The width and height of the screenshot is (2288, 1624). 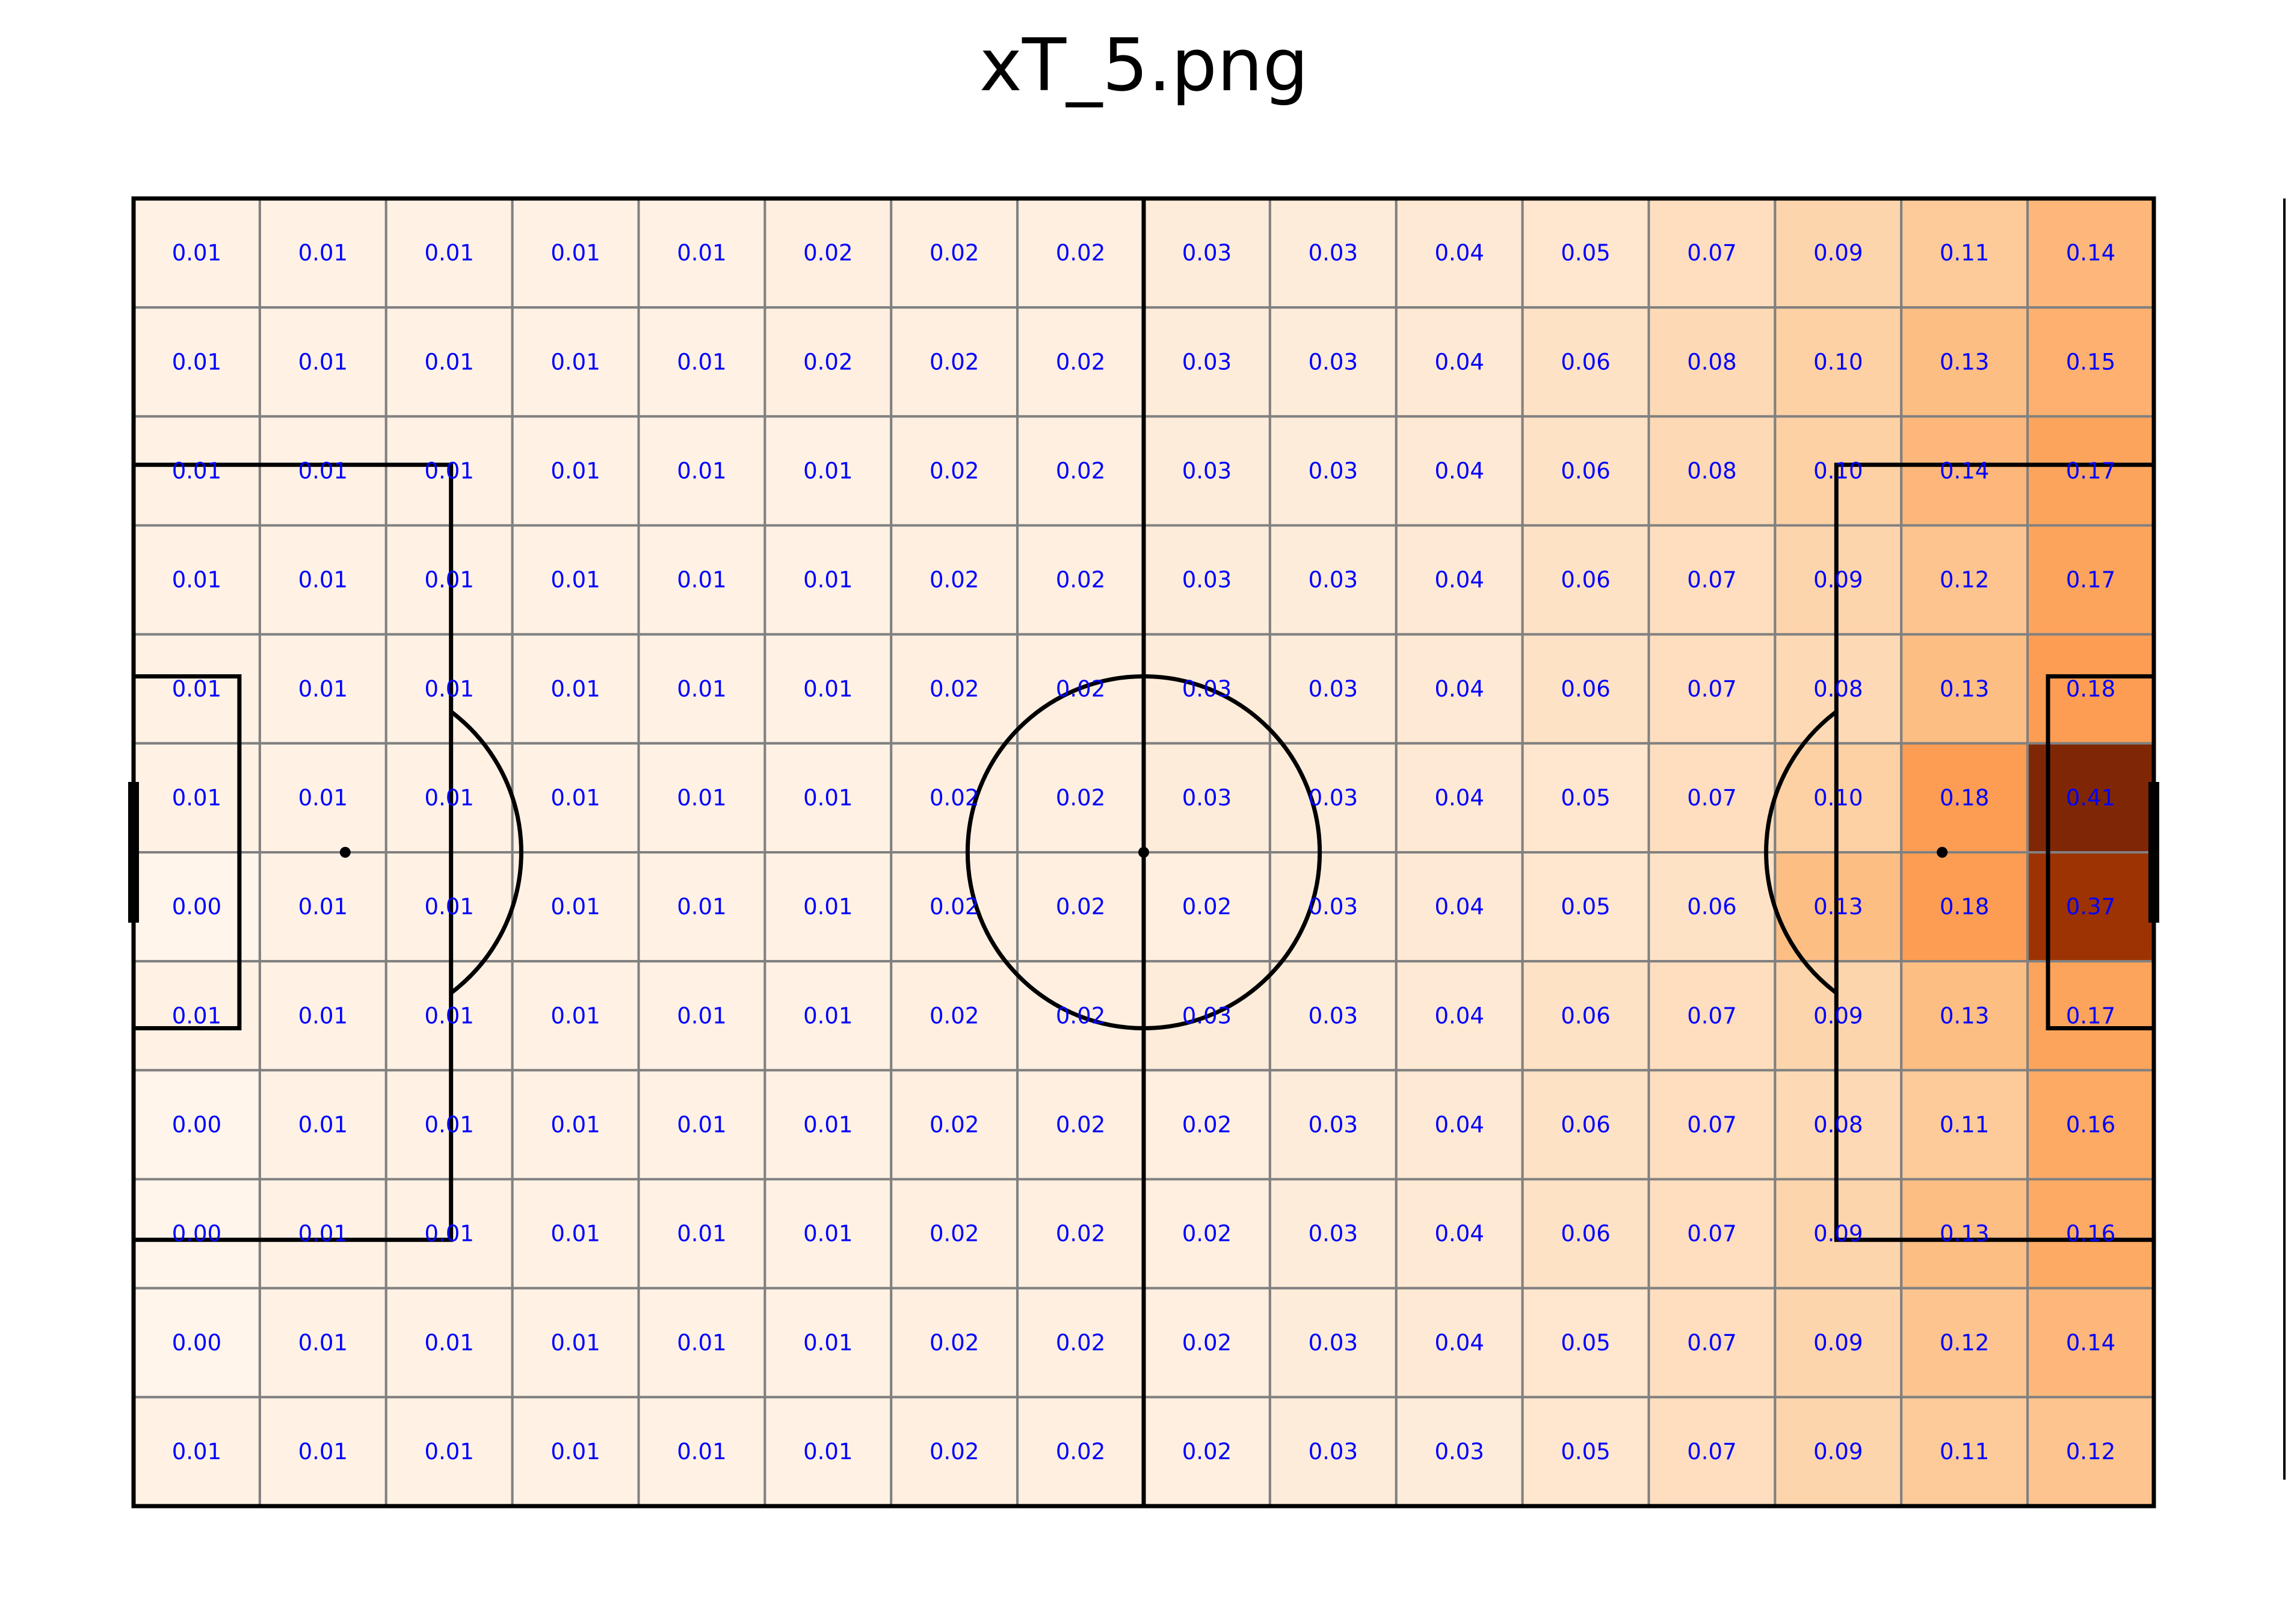 What do you see at coordinates (1585, 798) in the screenshot?
I see `cell-value-label: 0.05` at bounding box center [1585, 798].